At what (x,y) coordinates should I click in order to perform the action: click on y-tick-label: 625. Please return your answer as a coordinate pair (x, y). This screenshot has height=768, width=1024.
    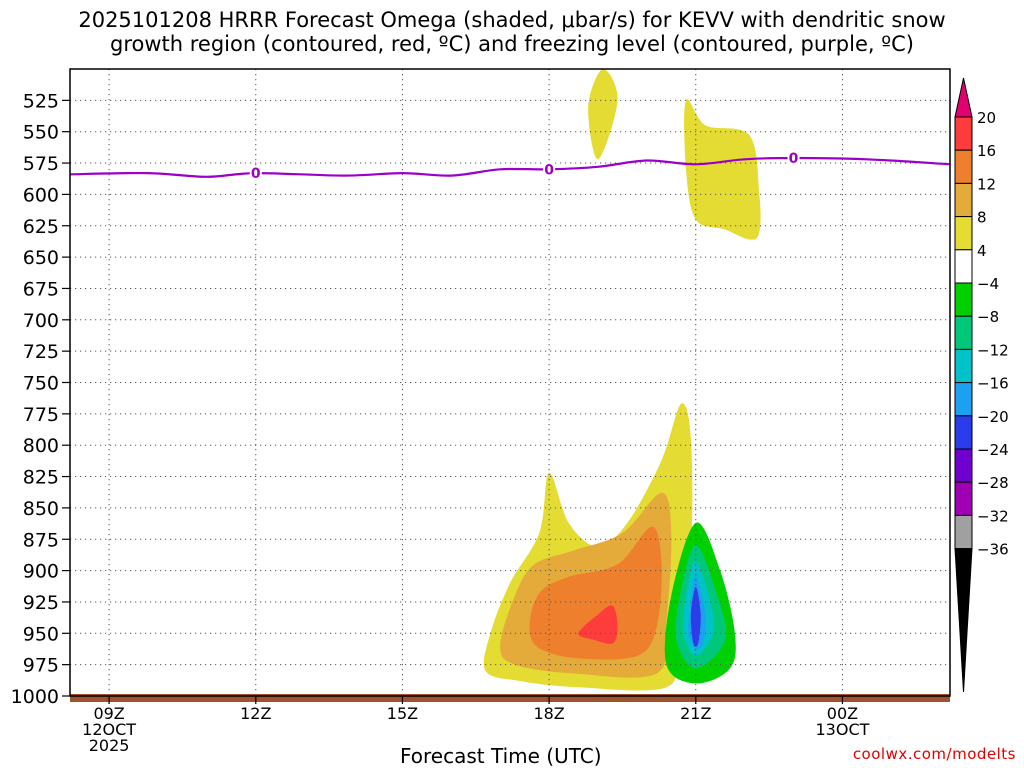
    Looking at the image, I should click on (41, 227).